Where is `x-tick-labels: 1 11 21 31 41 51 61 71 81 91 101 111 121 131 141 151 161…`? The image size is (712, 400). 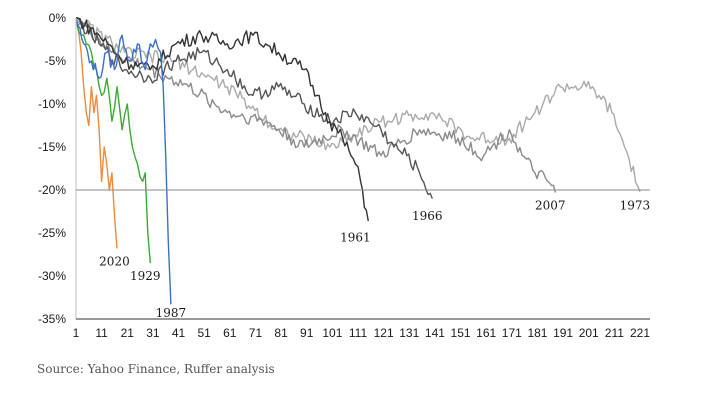 x-tick-labels: 1 11 21 31 41 51 61 71 81 91 101 111 121 131 141 151 161… is located at coordinates (362, 333).